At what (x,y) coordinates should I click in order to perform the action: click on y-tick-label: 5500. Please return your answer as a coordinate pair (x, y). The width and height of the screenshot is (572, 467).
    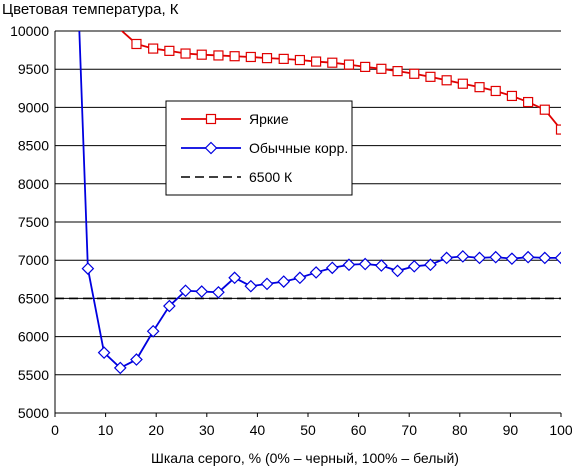
    Looking at the image, I should click on (33, 375).